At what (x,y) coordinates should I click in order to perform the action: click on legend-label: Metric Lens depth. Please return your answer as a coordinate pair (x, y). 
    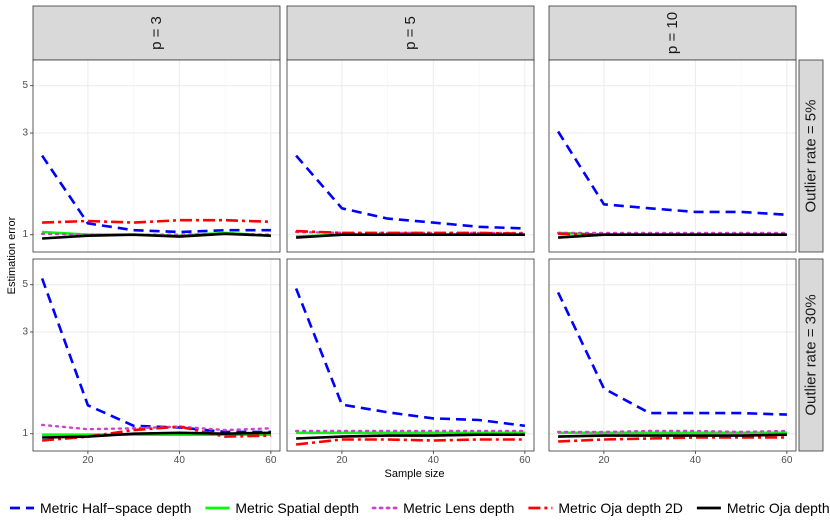
    Looking at the image, I should click on (458, 508).